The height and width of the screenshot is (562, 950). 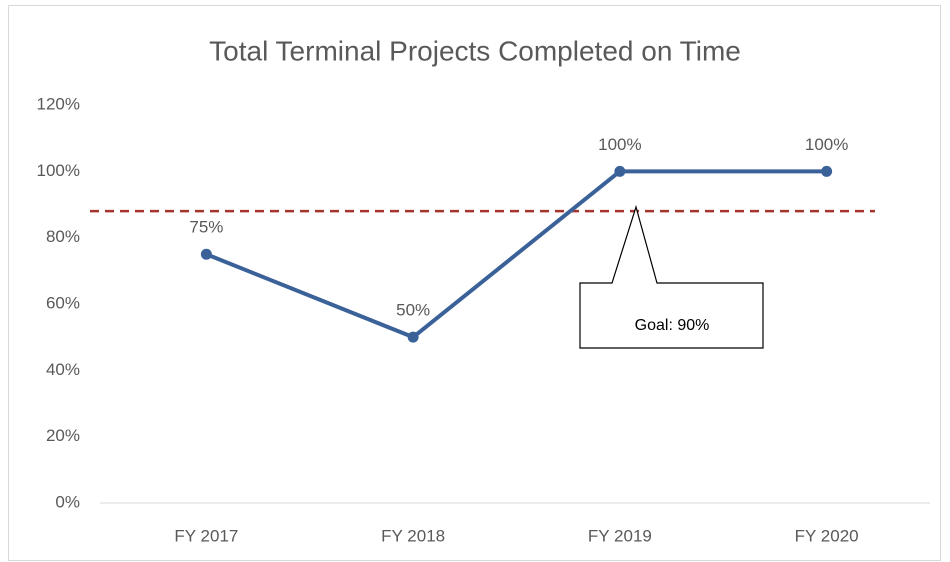 What do you see at coordinates (58, 170) in the screenshot?
I see `y-tick-label: 100%` at bounding box center [58, 170].